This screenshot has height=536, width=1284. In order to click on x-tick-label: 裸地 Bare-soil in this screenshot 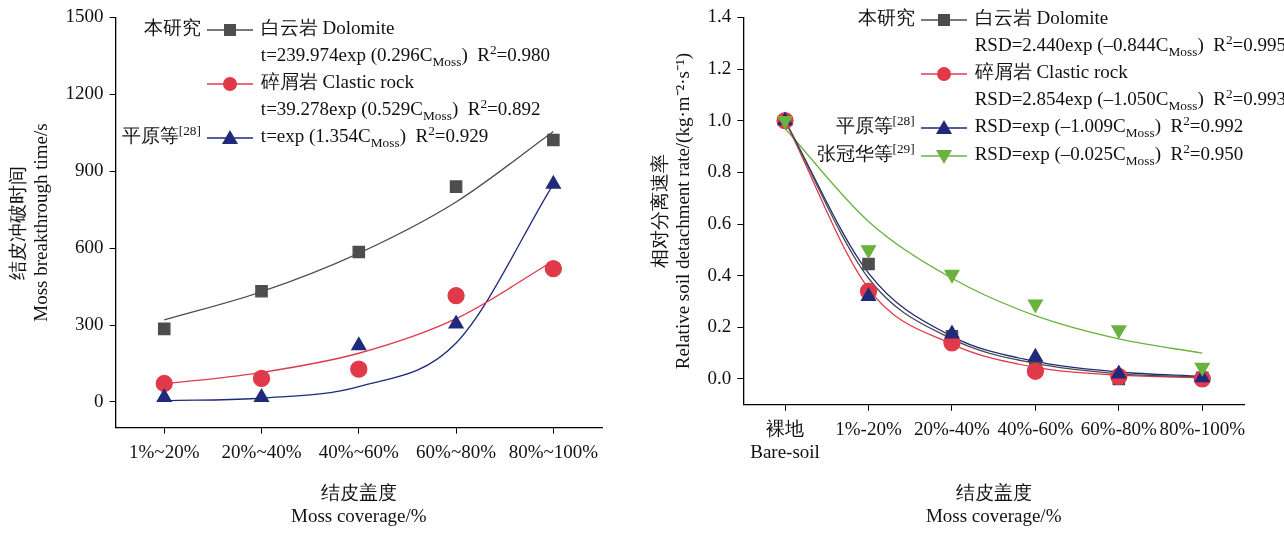, I will do `click(785, 440)`.